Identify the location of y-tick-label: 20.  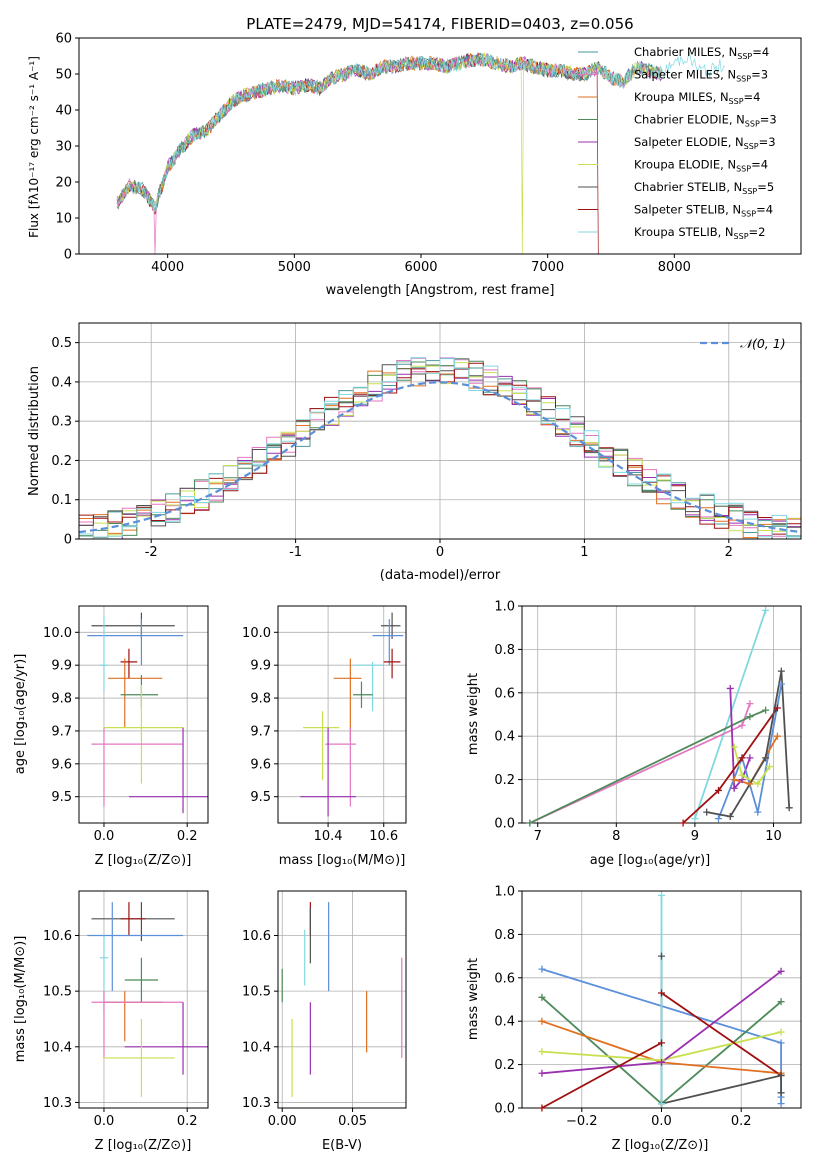
(63, 183).